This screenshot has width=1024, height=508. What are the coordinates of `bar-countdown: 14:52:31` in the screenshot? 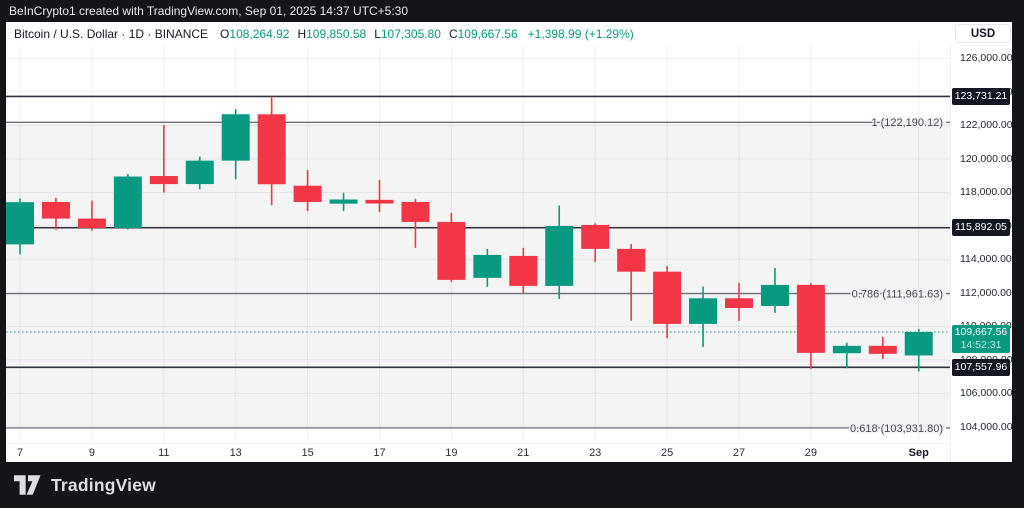 It's located at (981, 344).